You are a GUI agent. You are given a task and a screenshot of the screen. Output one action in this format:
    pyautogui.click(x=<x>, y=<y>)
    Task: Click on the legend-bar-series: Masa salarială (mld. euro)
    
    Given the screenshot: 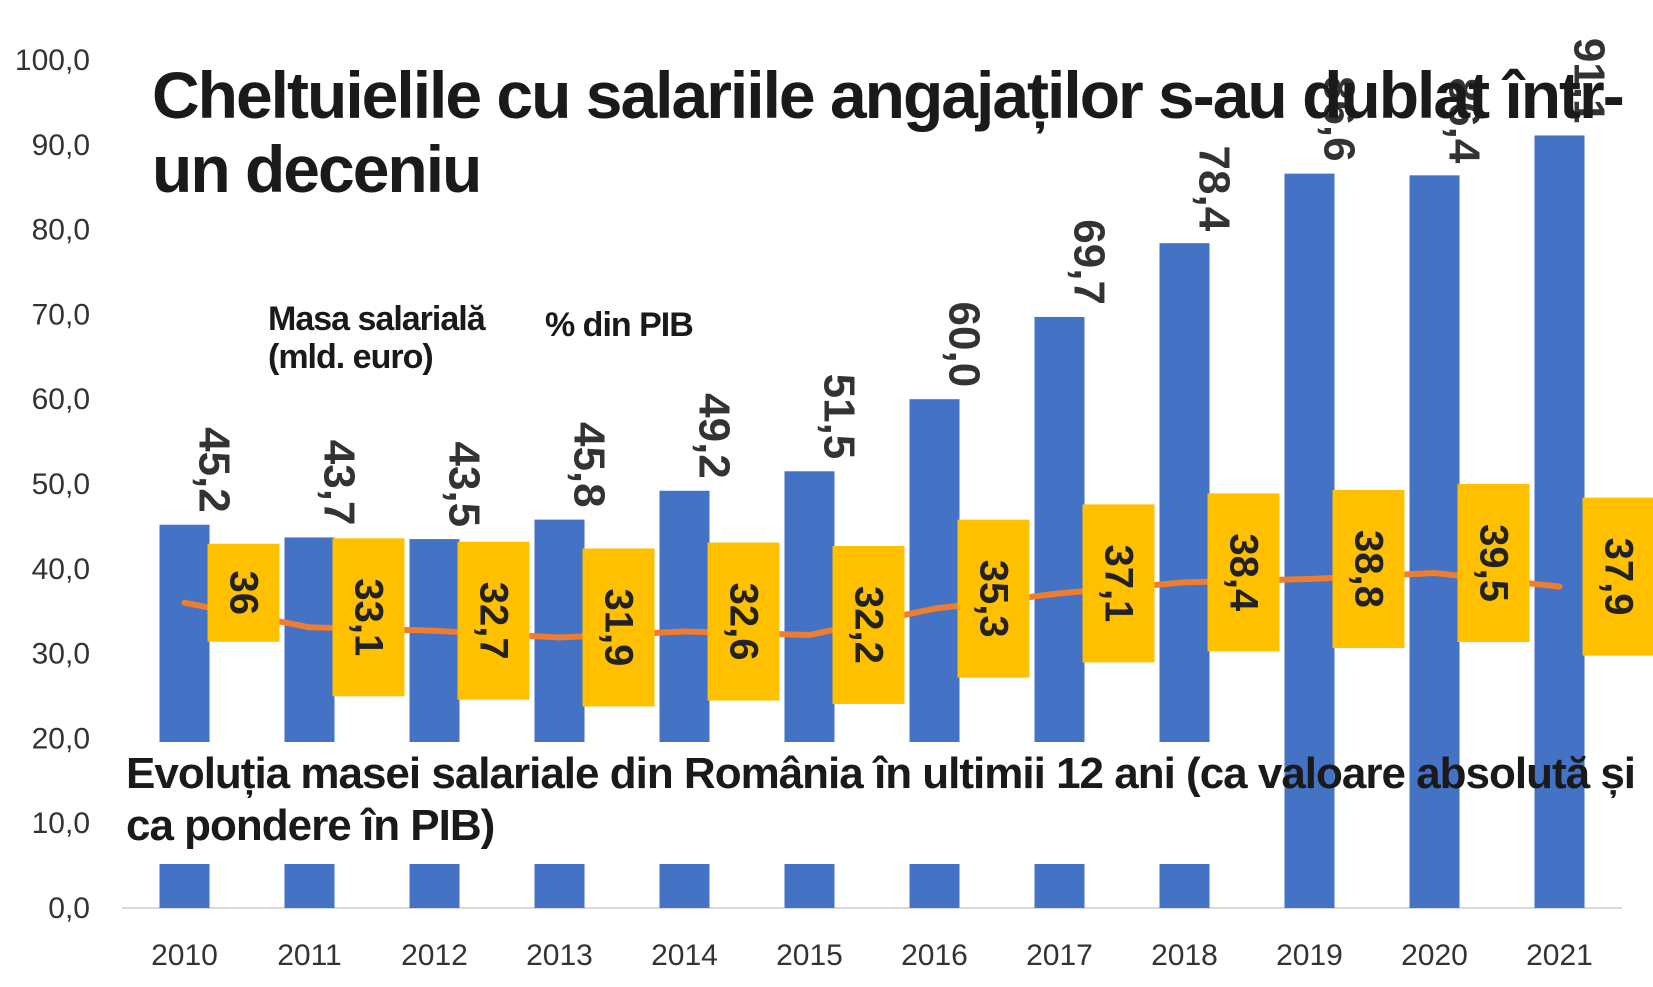 What is the action you would take?
    pyautogui.click(x=377, y=338)
    